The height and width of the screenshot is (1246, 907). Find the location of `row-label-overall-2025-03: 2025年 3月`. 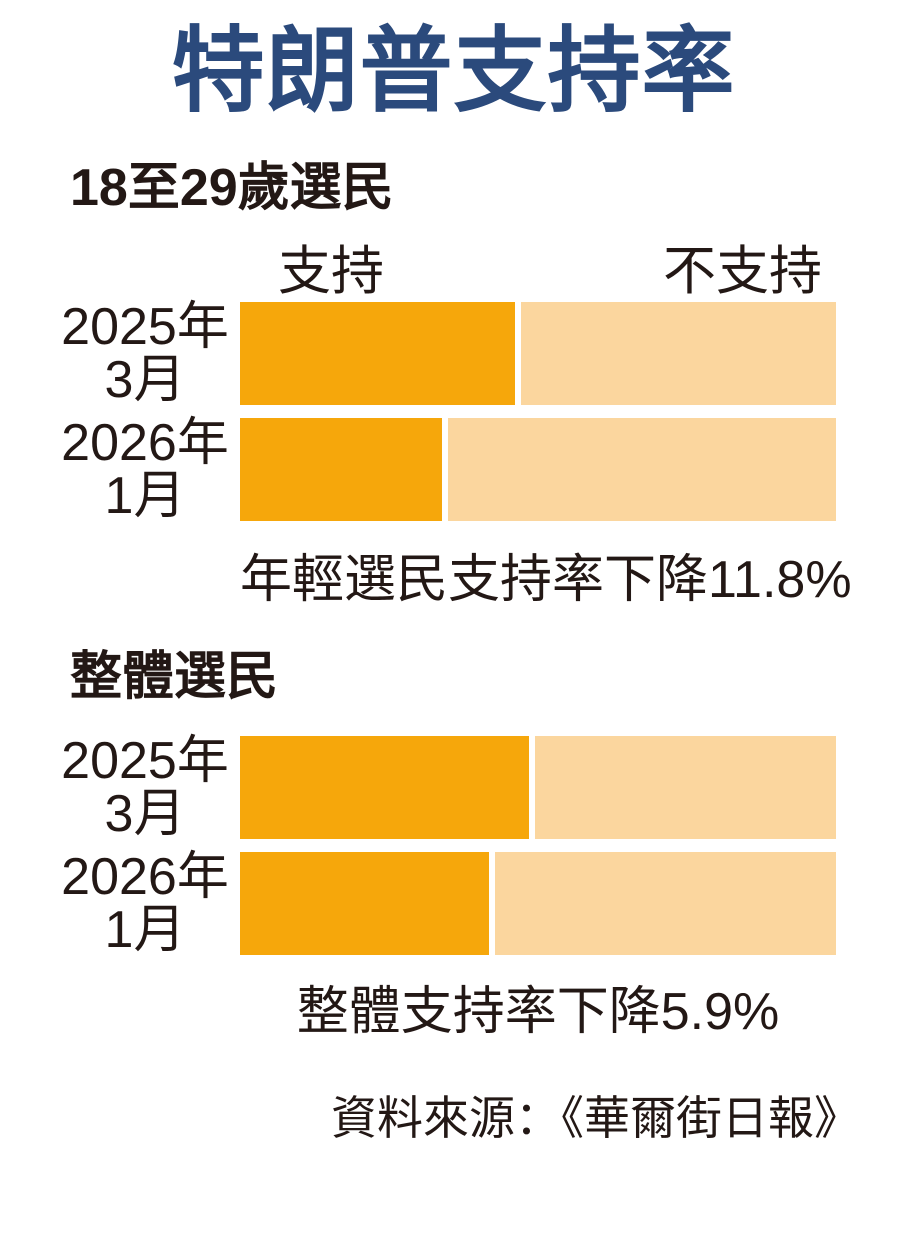

row-label-overall-2025-03: 2025年 3月 is located at coordinates (120, 787).